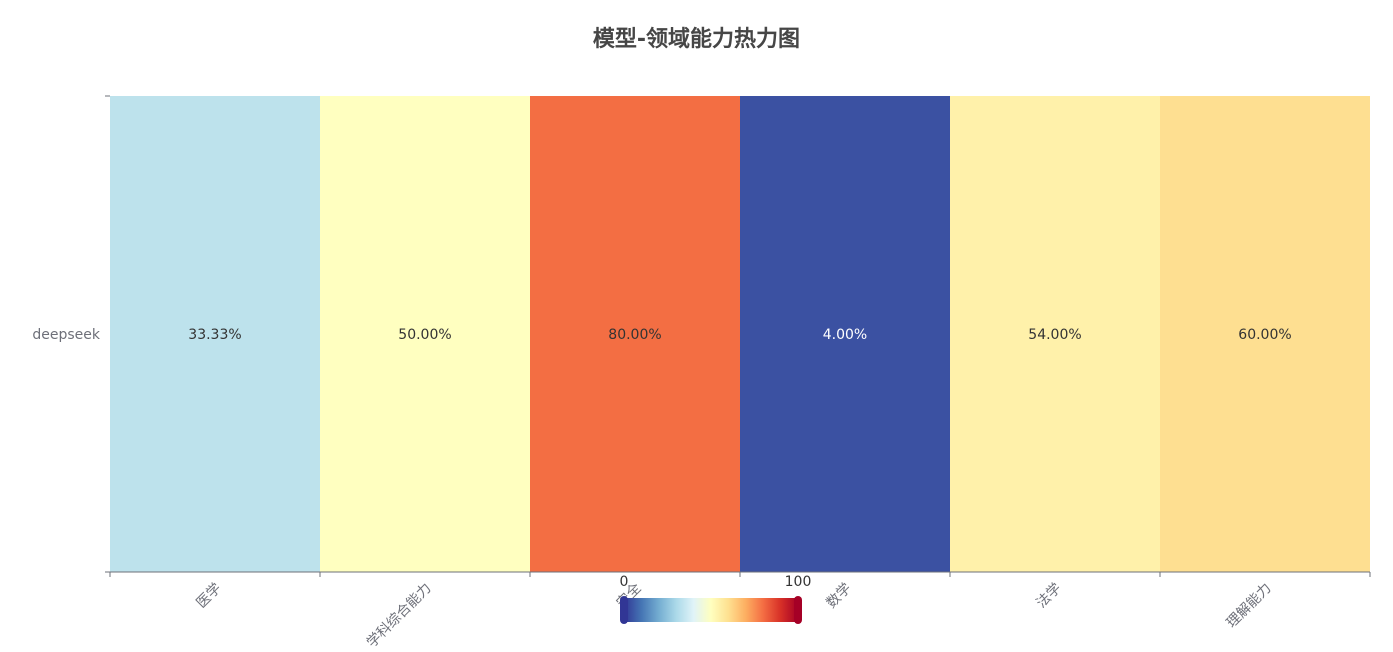 This screenshot has width=1393, height=652. I want to click on cell-value-label: 50.00%, so click(424, 335).